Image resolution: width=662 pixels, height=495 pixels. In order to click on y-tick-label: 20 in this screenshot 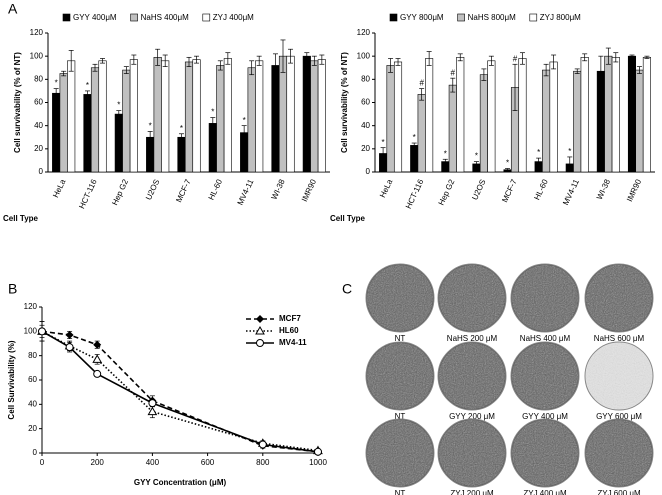, I will do `click(365, 148)`.